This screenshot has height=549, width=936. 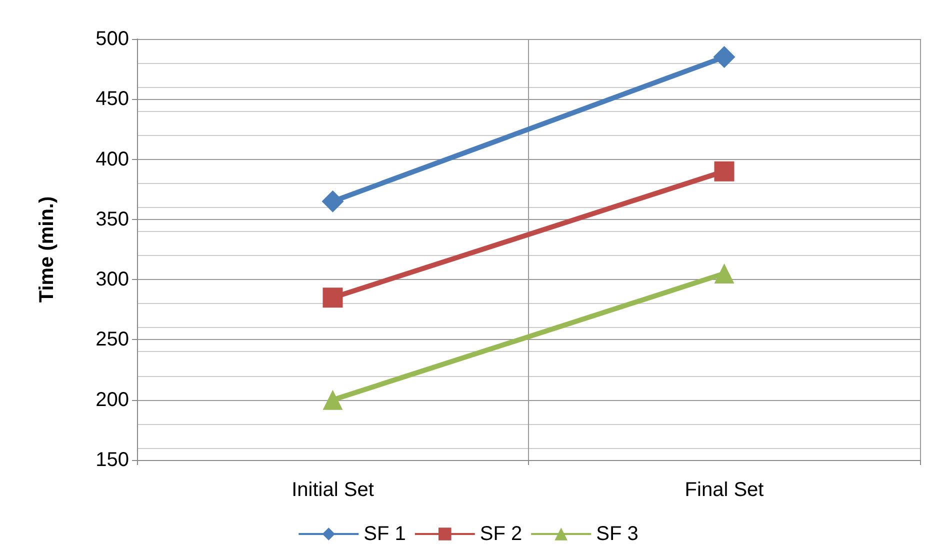 What do you see at coordinates (112, 460) in the screenshot?
I see `y-tick-label: 150` at bounding box center [112, 460].